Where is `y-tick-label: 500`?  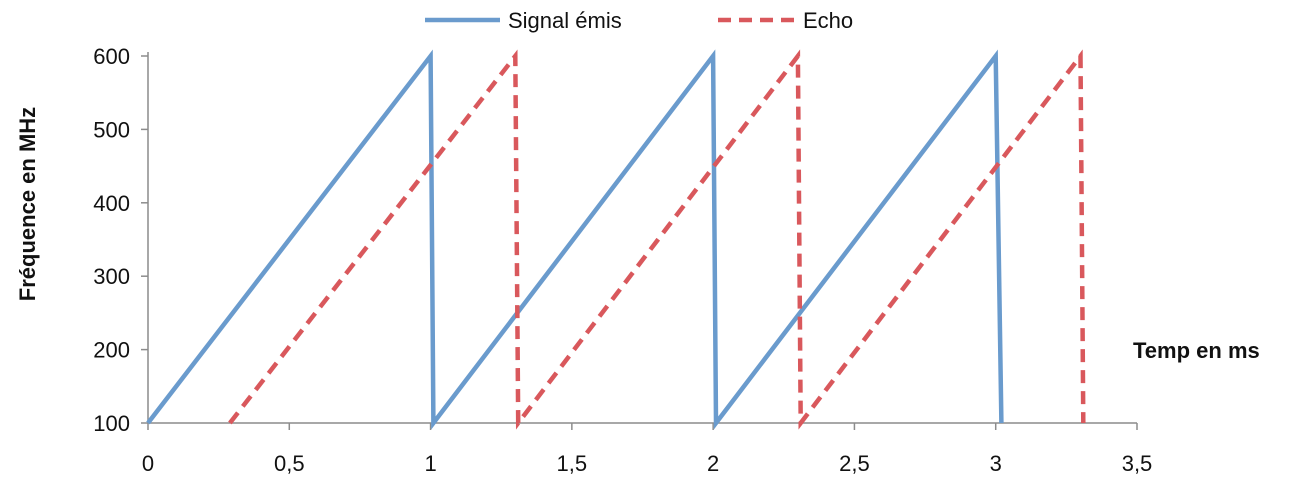 y-tick-label: 500 is located at coordinates (111, 129).